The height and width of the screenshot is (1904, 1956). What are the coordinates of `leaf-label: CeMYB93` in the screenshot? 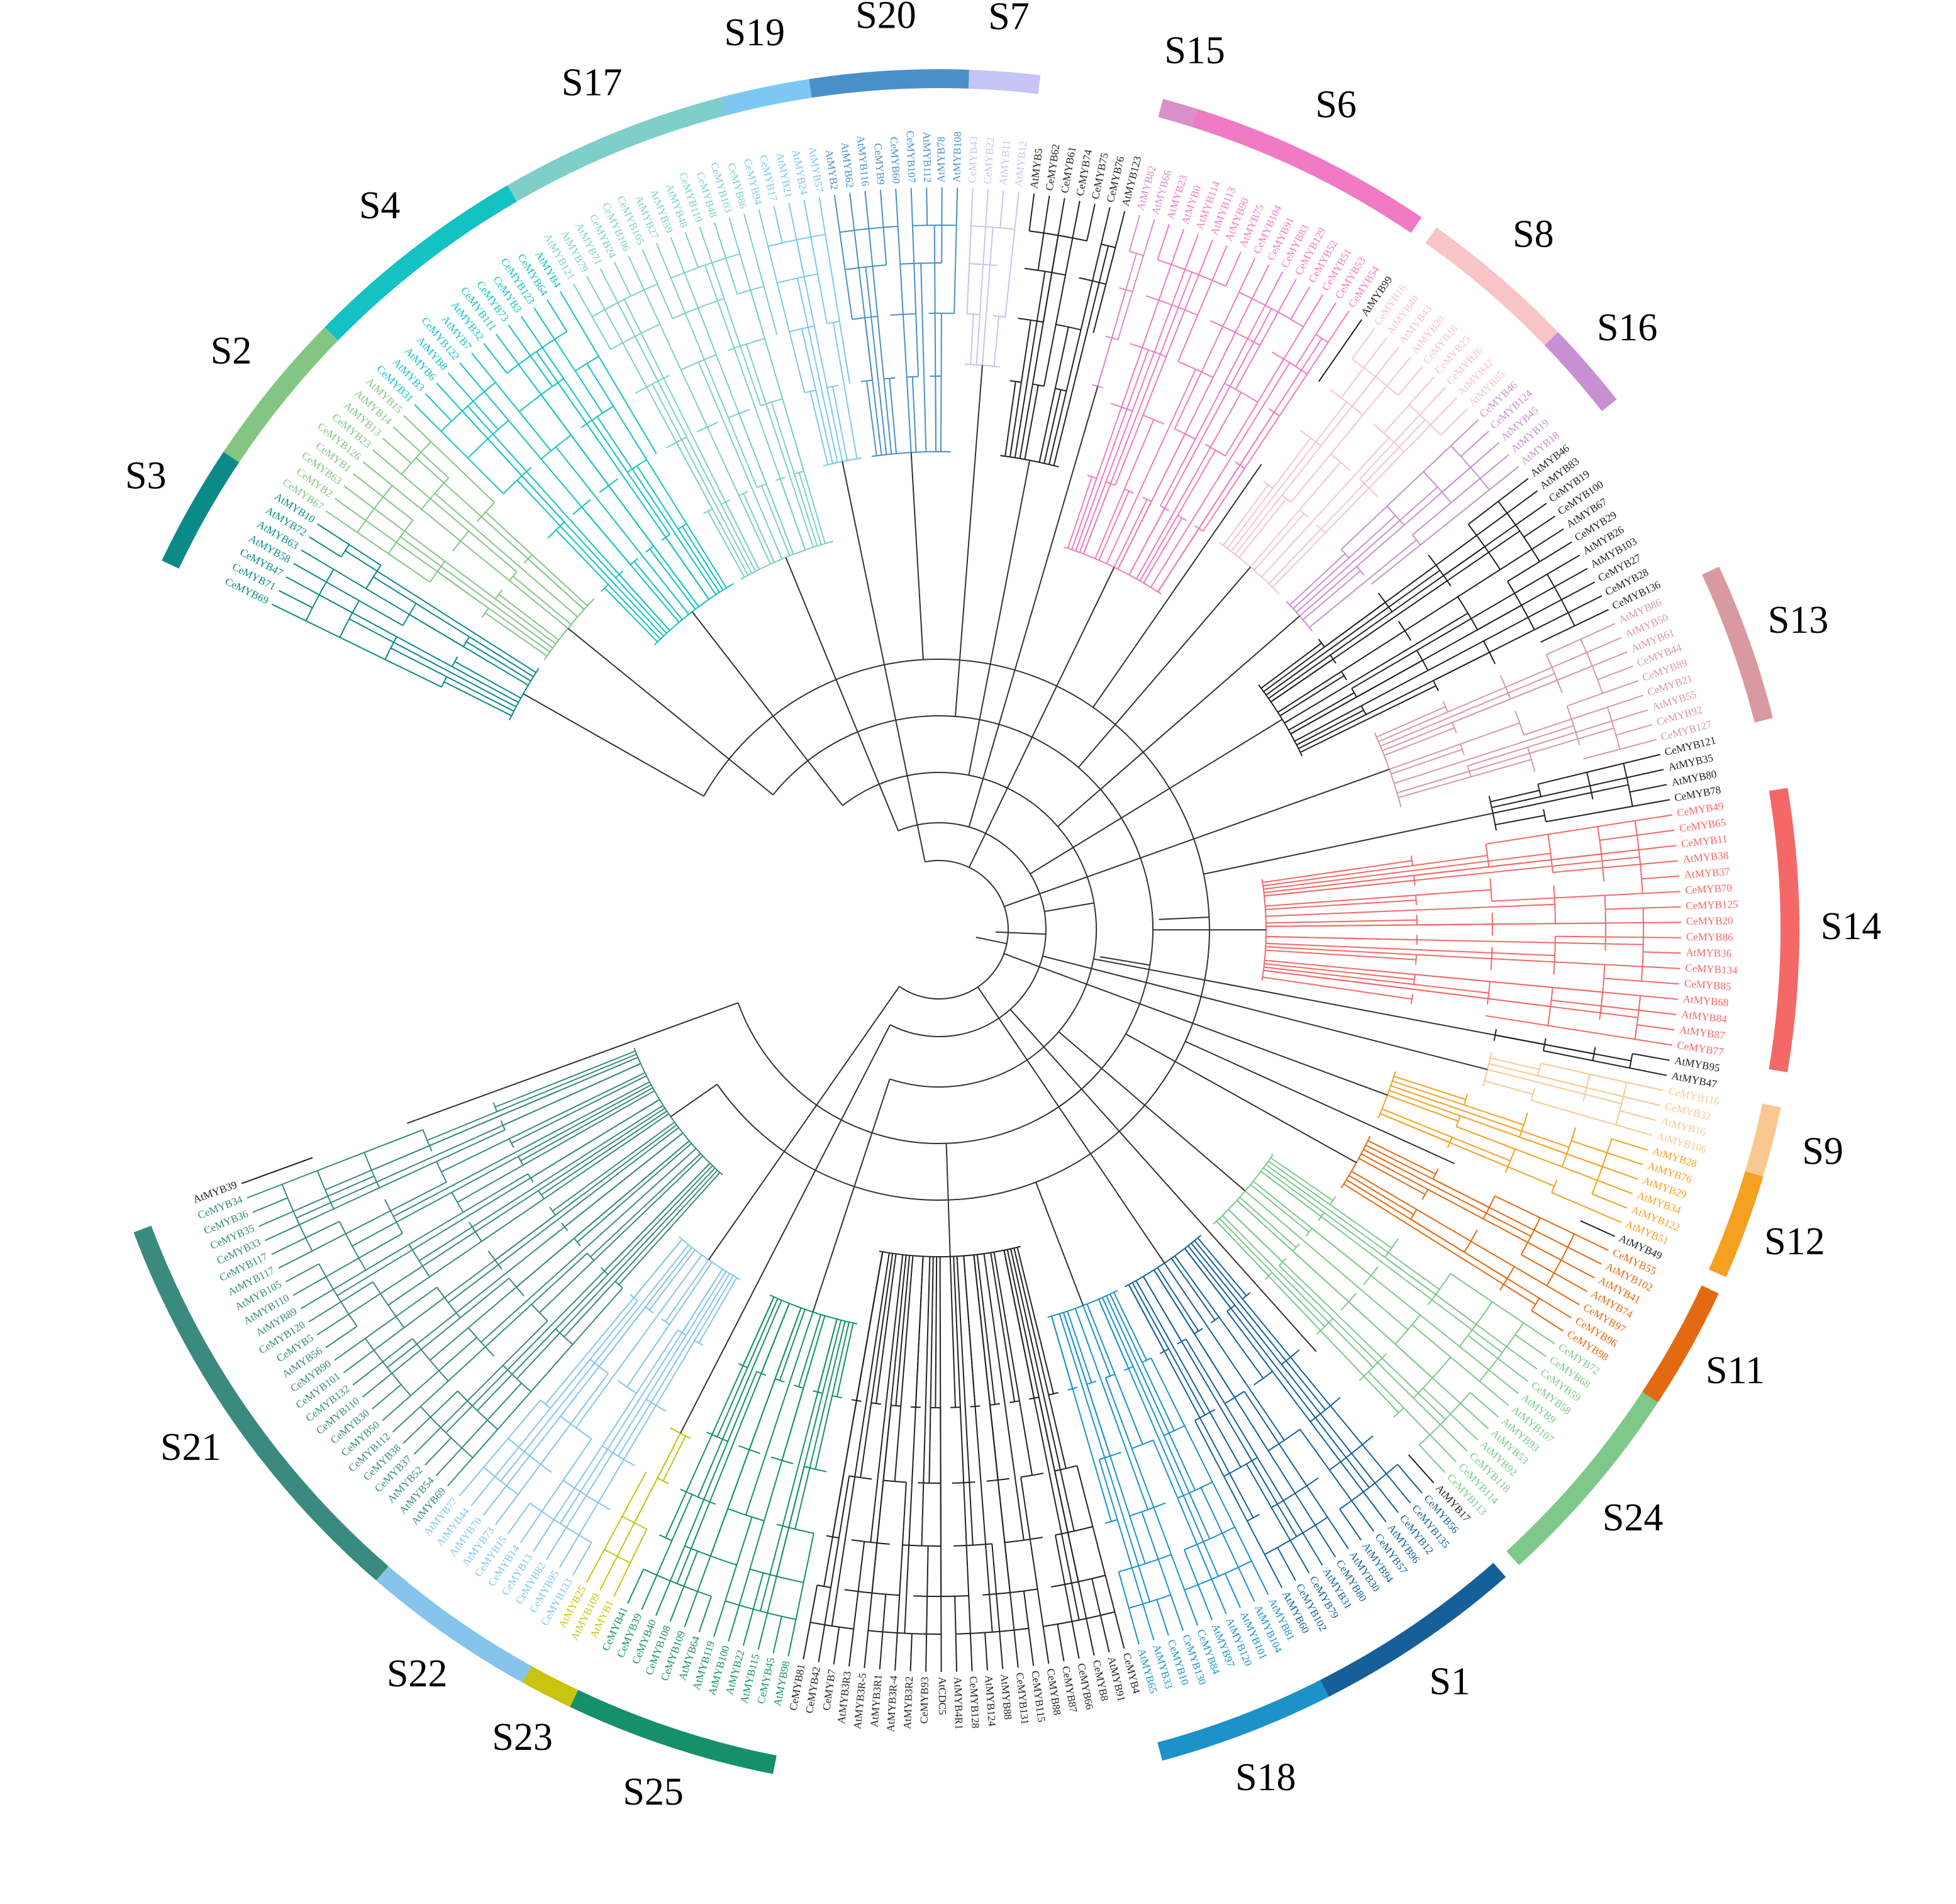 It's located at (924, 1700).